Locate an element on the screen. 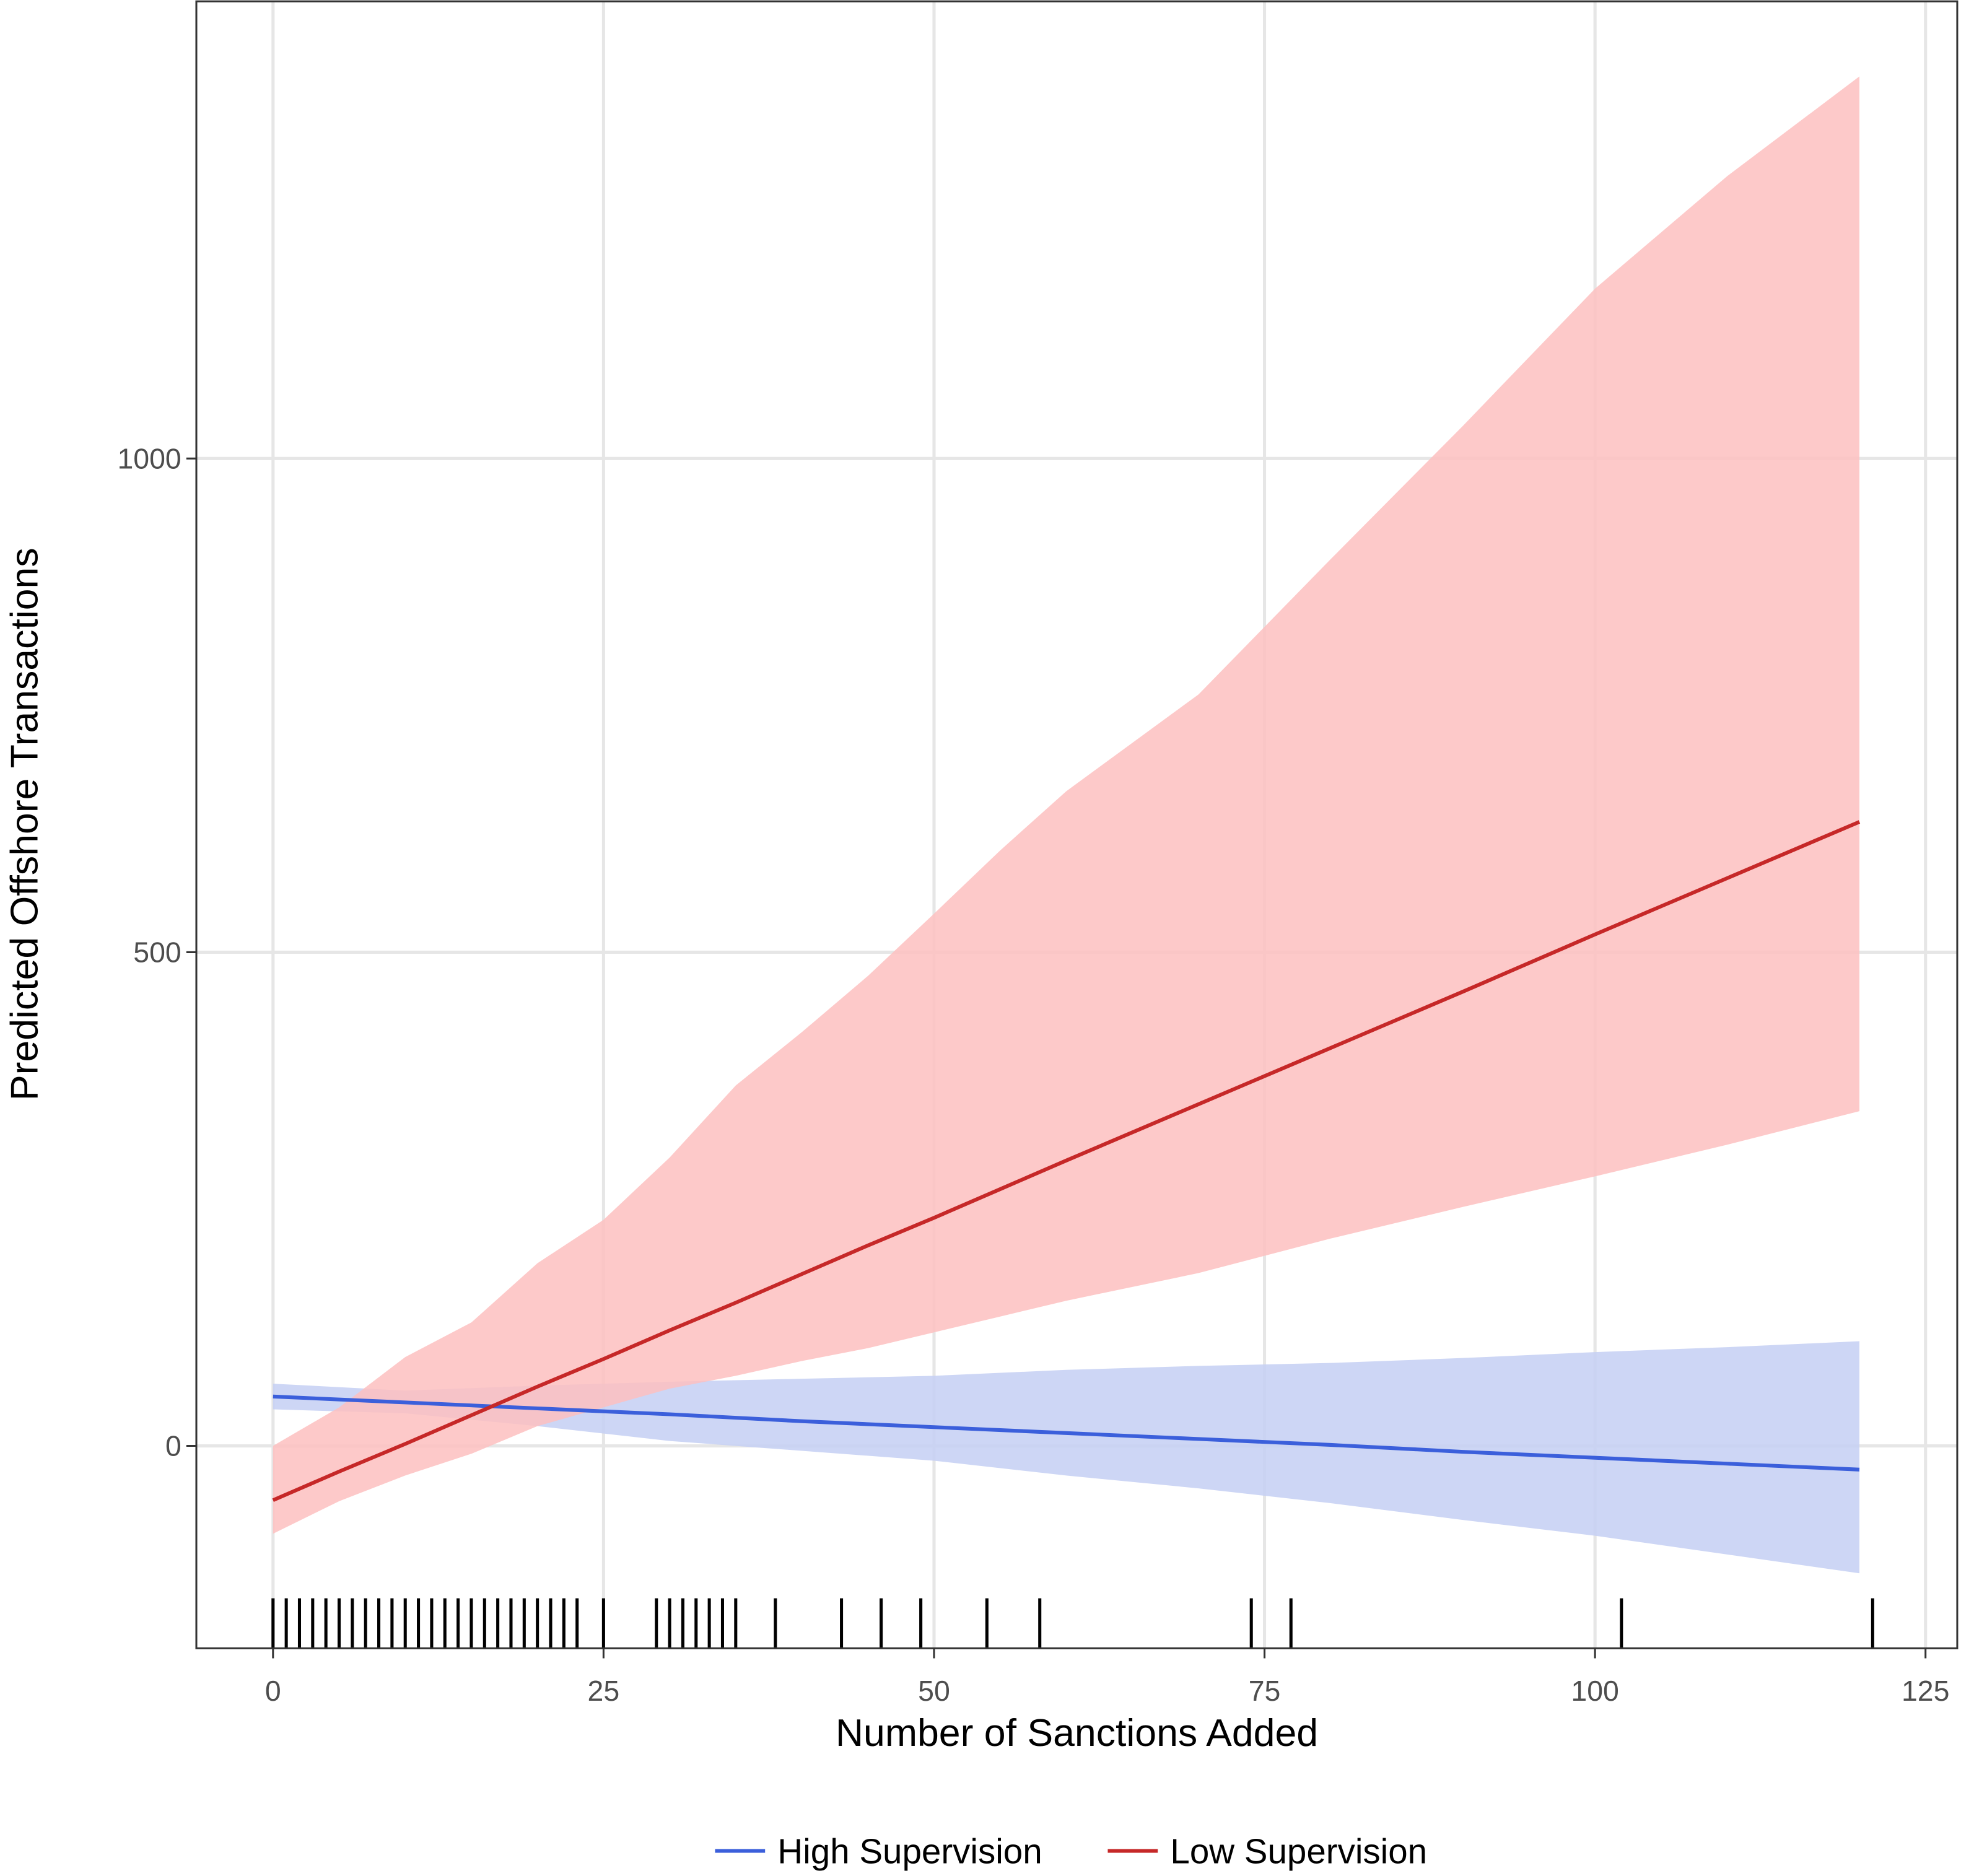 The height and width of the screenshot is (1876, 1961). x-tick-label: 100 is located at coordinates (1594, 1691).